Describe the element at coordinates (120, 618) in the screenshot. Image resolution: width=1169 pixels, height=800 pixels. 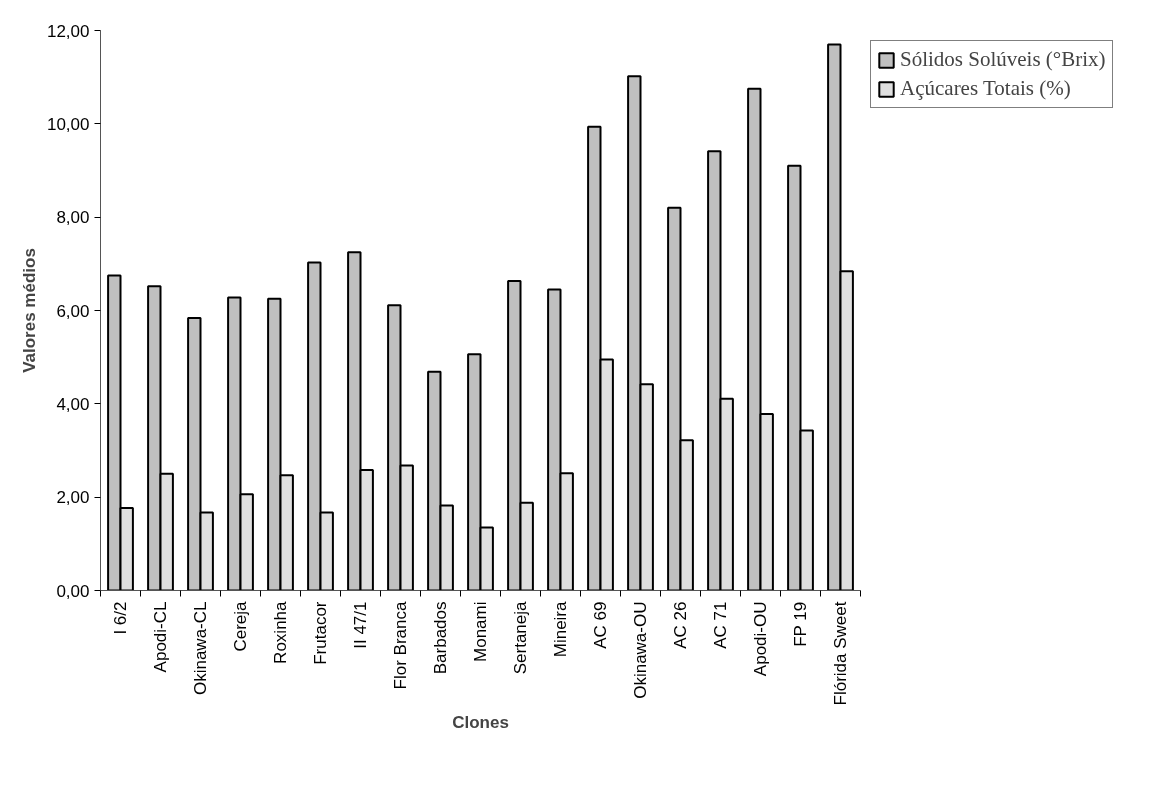
I see `x-tick-label: I 6/2` at that location.